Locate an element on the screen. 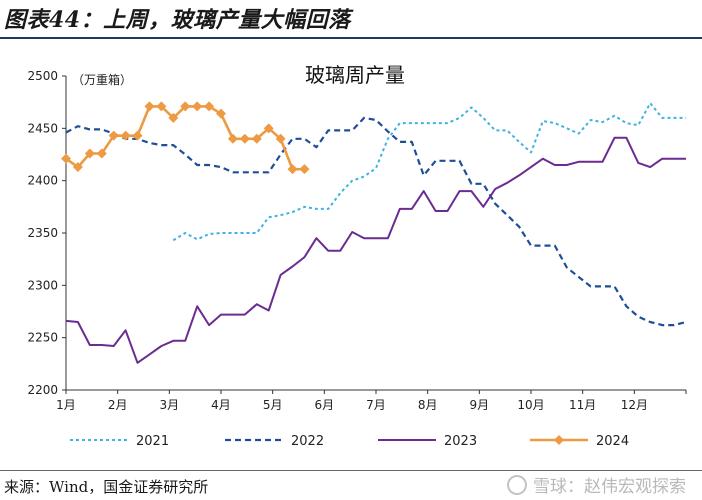  y-tick-label: 2450 is located at coordinates (42, 128).